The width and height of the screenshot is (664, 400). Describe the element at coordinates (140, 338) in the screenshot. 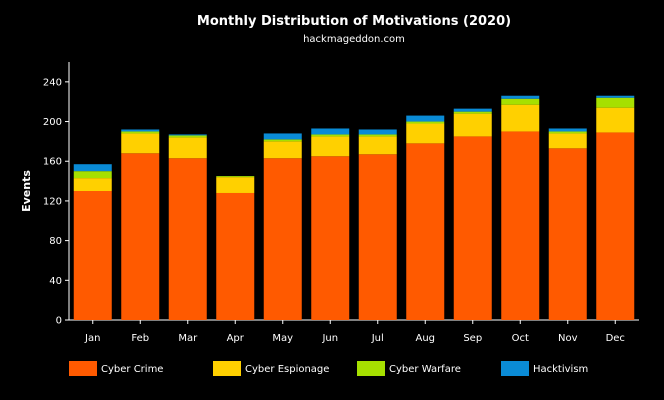

I see `x-tick-label-feb: Feb` at that location.